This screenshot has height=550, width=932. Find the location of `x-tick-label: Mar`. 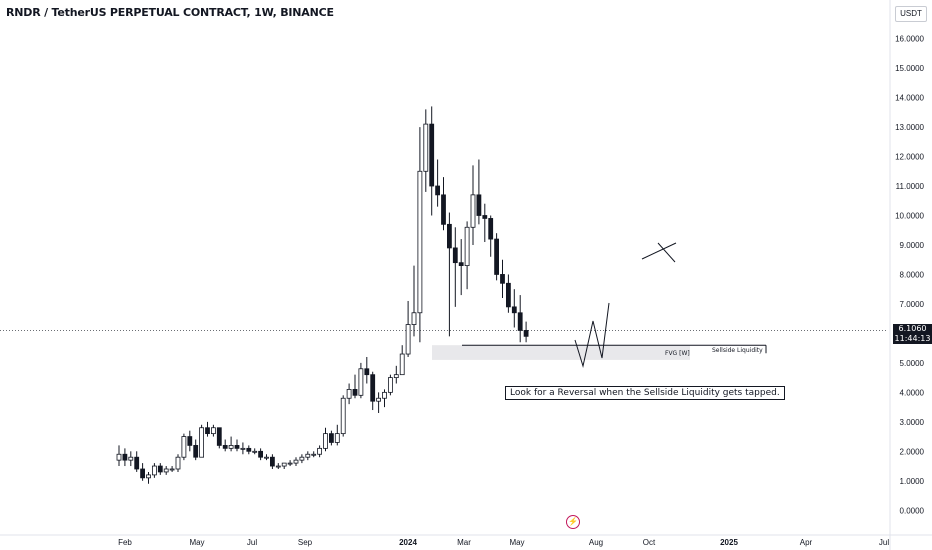

x-tick-label: Mar is located at coordinates (464, 542).